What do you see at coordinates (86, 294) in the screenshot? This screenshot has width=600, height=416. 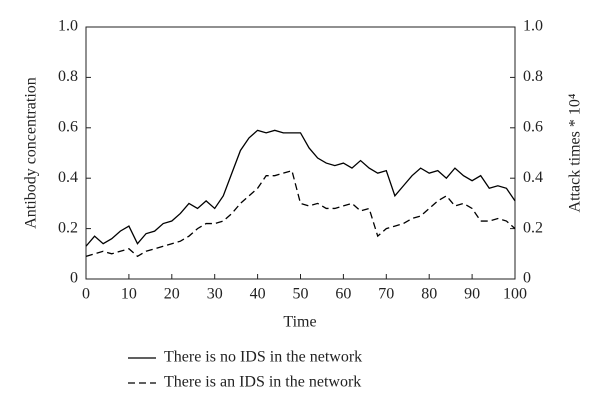 I see `x-tick-label: 0` at bounding box center [86, 294].